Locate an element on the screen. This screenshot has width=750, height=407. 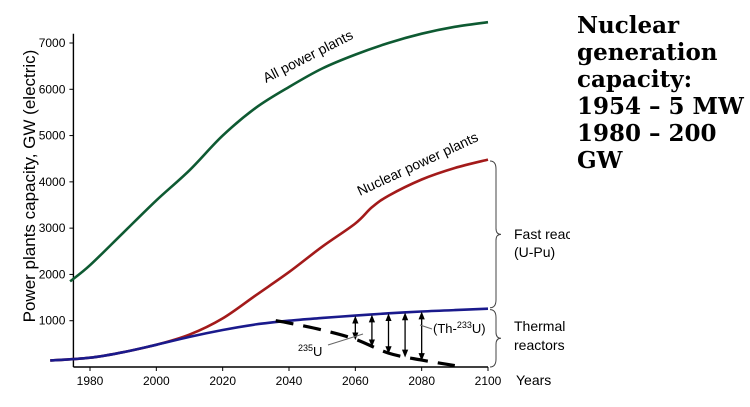
thorium-label: (Th-233U) is located at coordinates (459, 328).